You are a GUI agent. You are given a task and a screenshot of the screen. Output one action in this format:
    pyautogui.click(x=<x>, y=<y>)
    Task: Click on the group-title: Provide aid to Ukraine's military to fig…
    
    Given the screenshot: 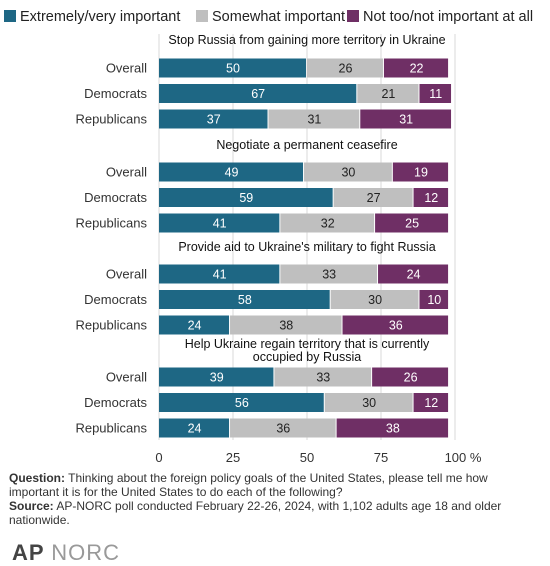 What is the action you would take?
    pyautogui.click(x=306, y=247)
    